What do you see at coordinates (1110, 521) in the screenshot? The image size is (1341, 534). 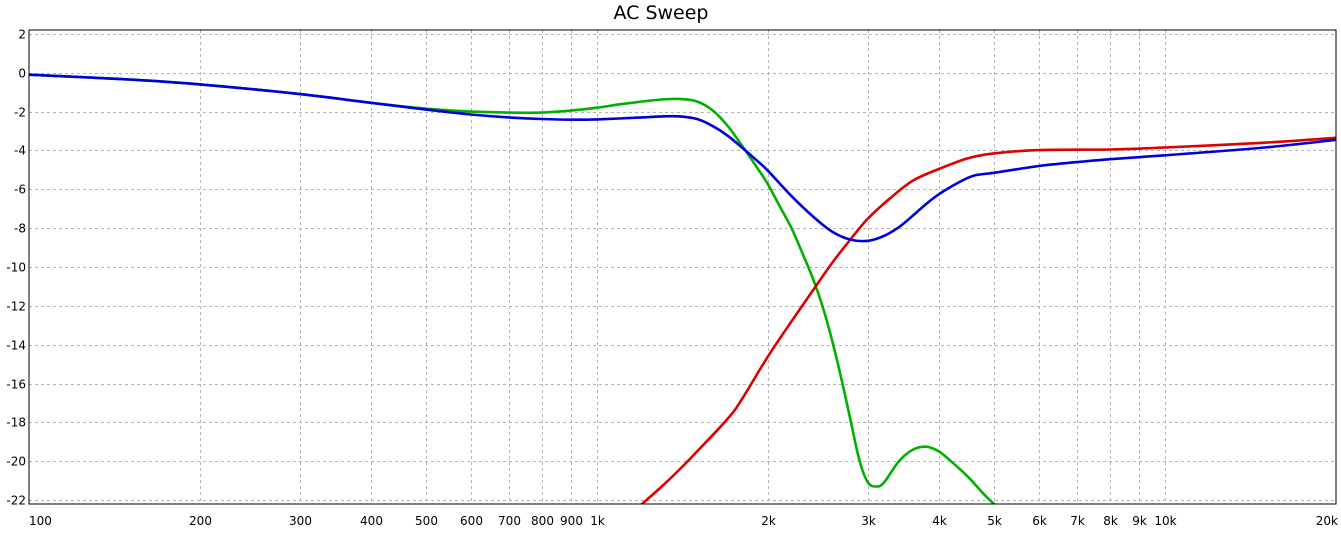 I see `x-tick-label: 8k` at bounding box center [1110, 521].